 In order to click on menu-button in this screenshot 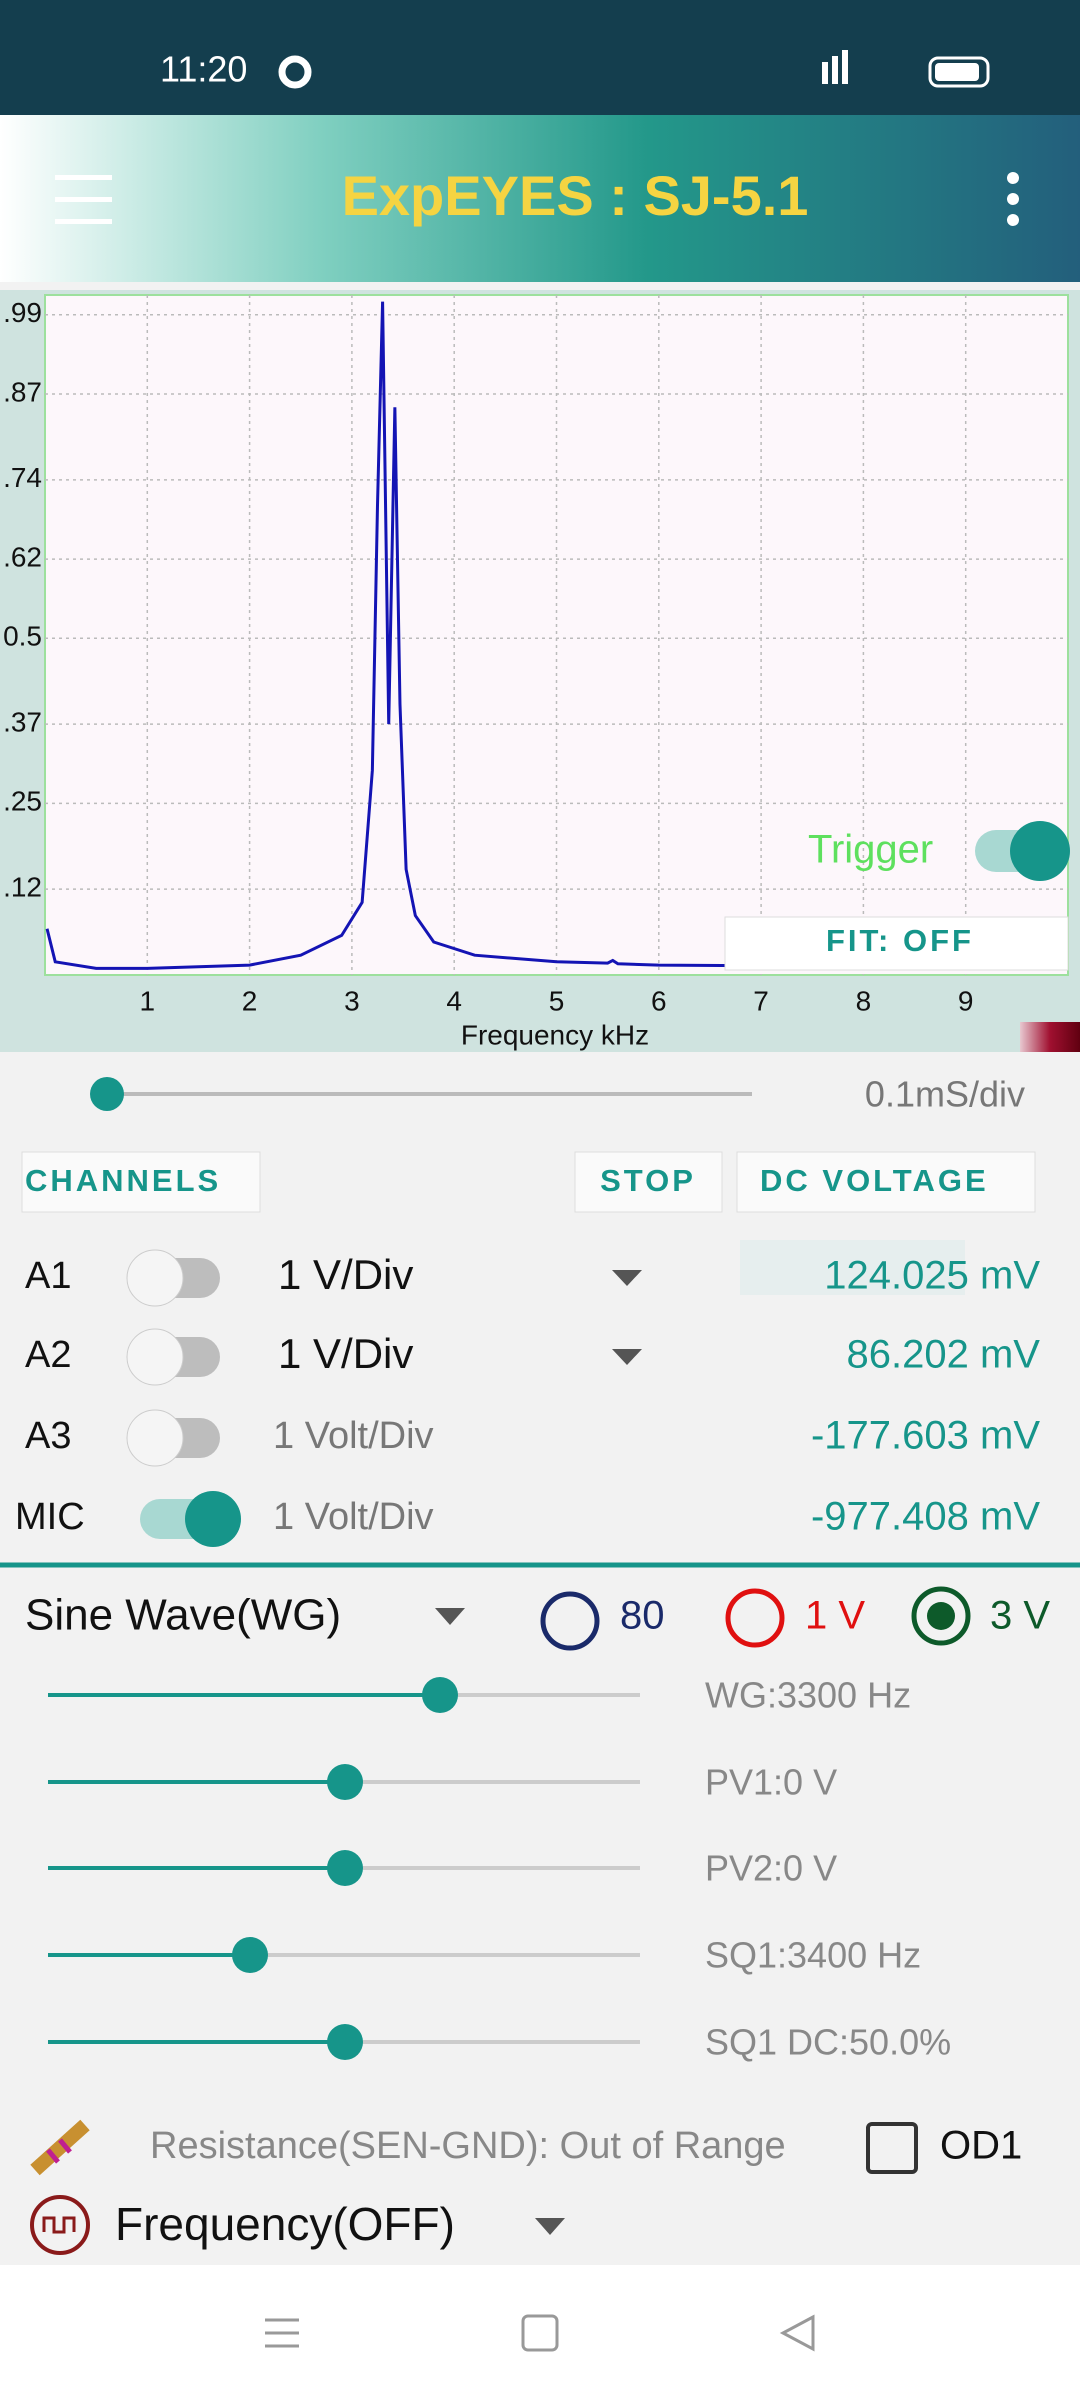, I will do `click(83, 199)`.